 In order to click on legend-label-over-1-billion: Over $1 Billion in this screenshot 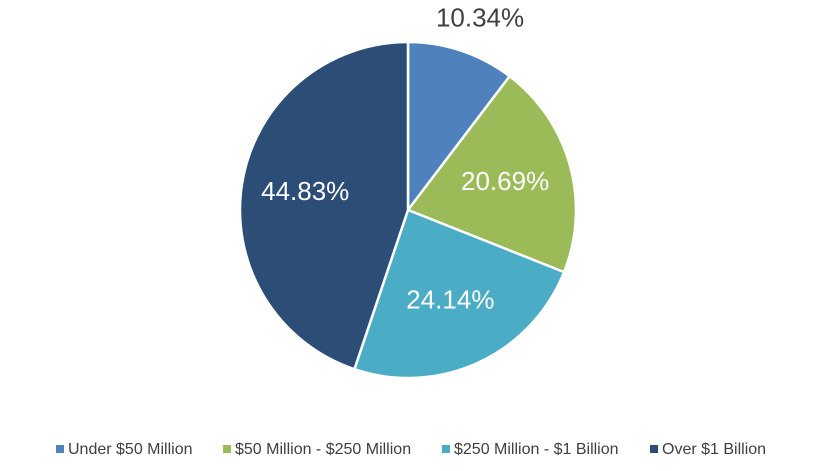, I will do `click(714, 449)`.